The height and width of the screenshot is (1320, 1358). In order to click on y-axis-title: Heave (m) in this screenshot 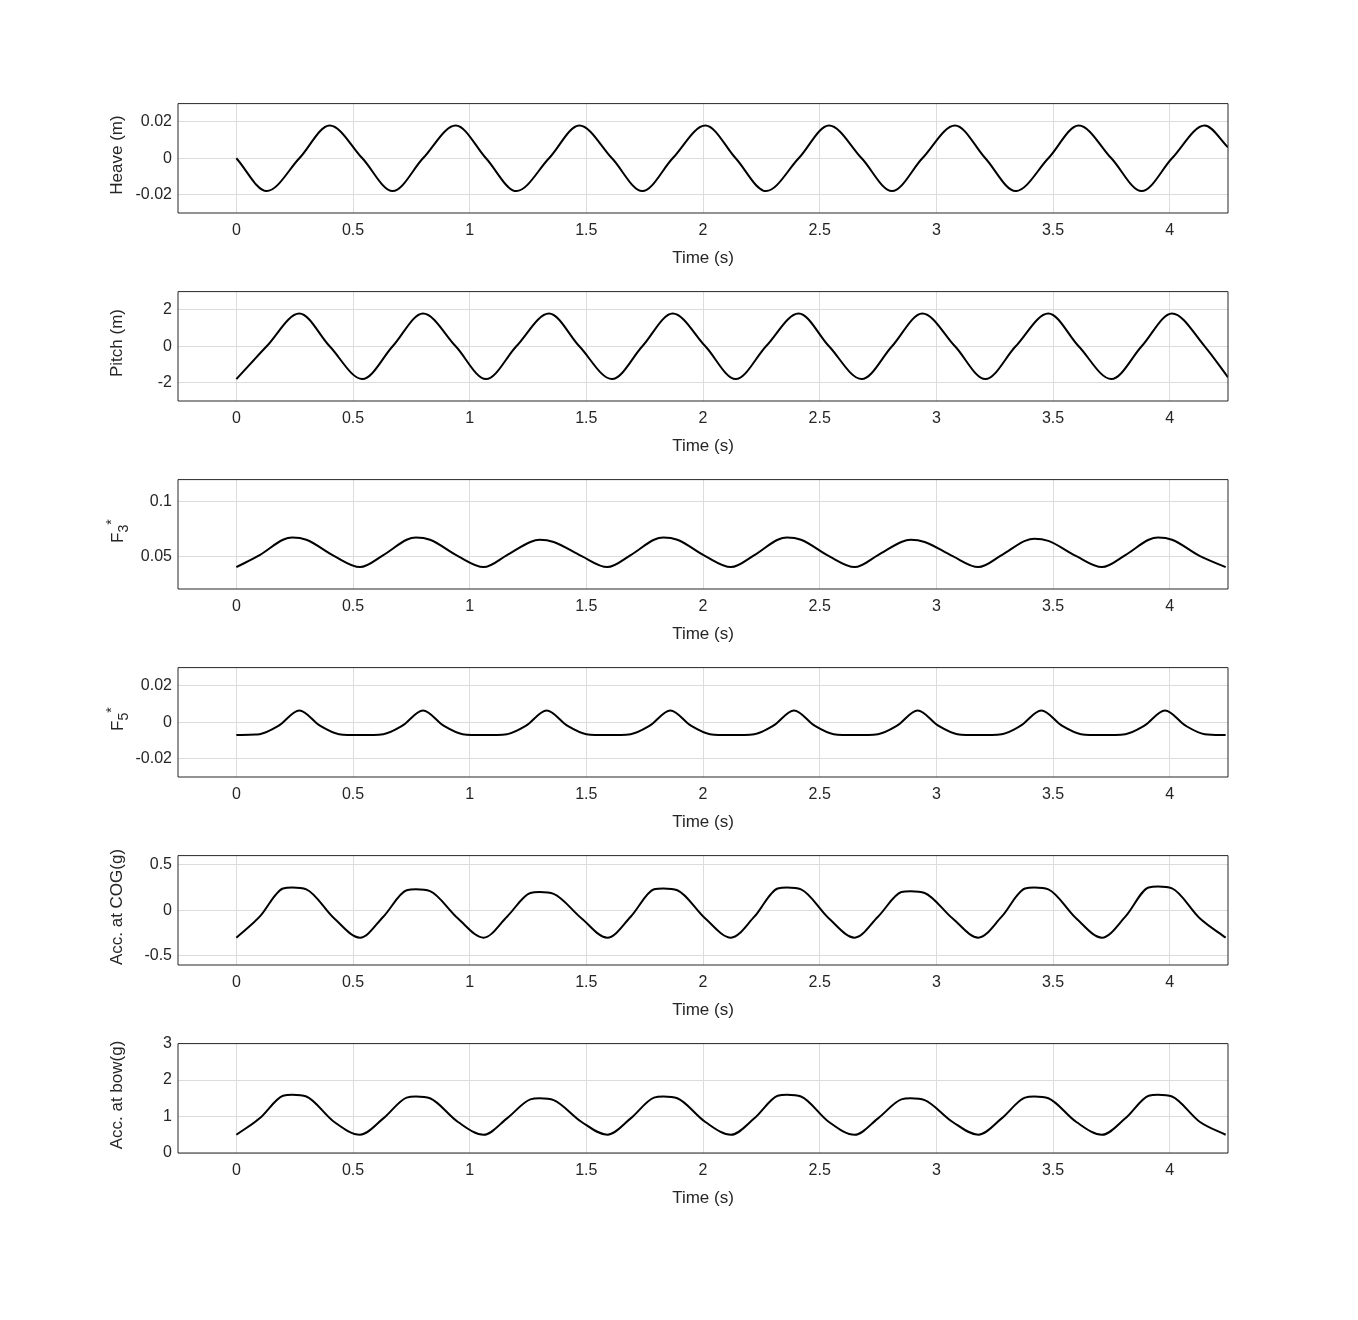, I will do `click(117, 155)`.